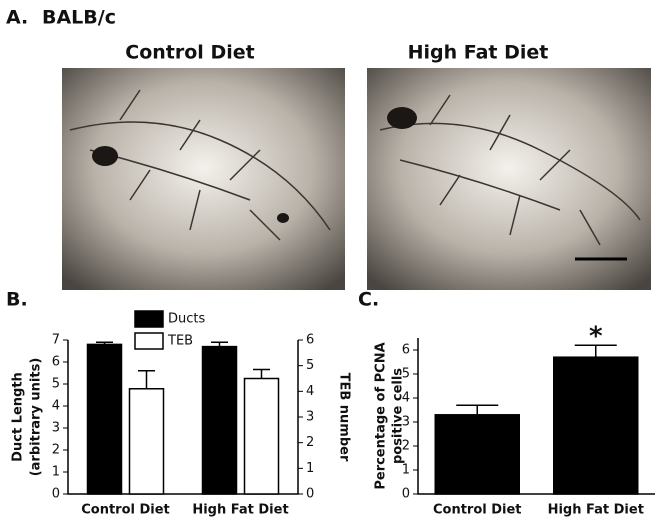 The width and height of the screenshot is (663, 531). I want to click on image-title: Control Diet, so click(189, 53).